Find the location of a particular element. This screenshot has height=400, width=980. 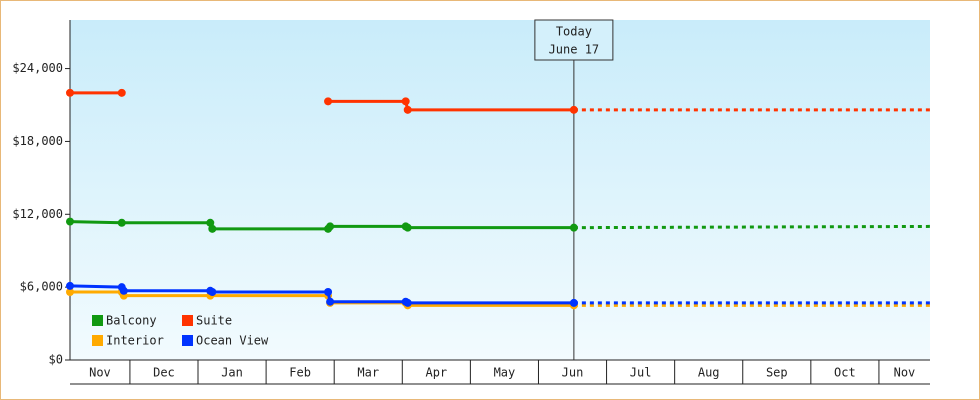

today-label: Today is located at coordinates (574, 32).